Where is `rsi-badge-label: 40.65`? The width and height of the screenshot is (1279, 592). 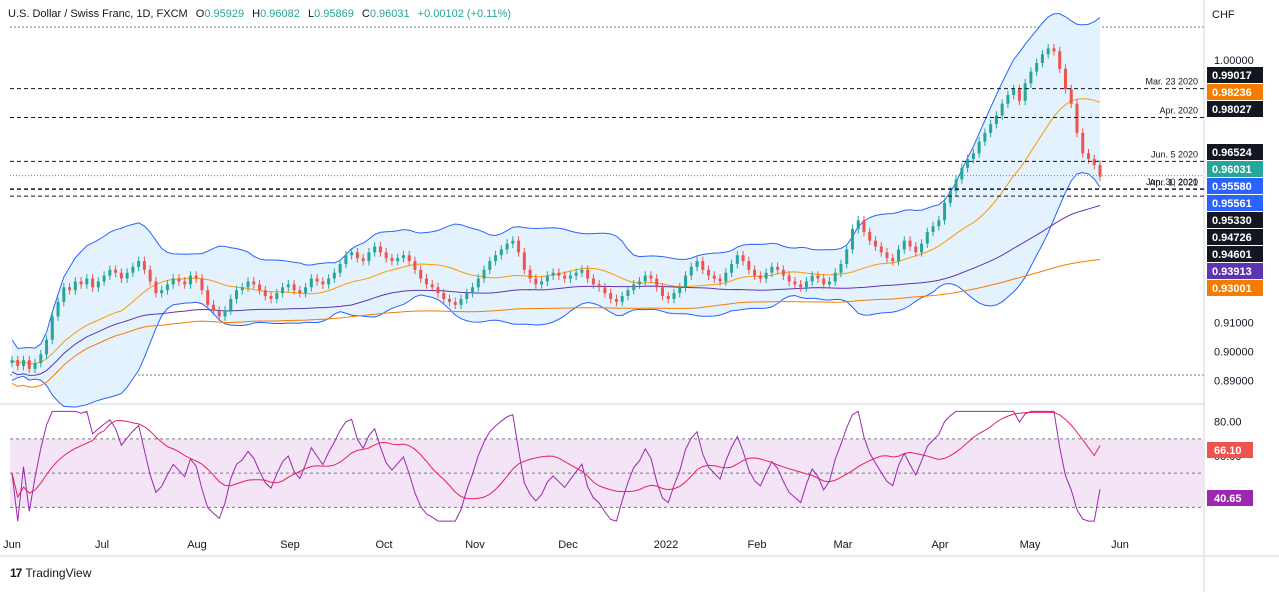
rsi-badge-label: 40.65 is located at coordinates (1228, 499).